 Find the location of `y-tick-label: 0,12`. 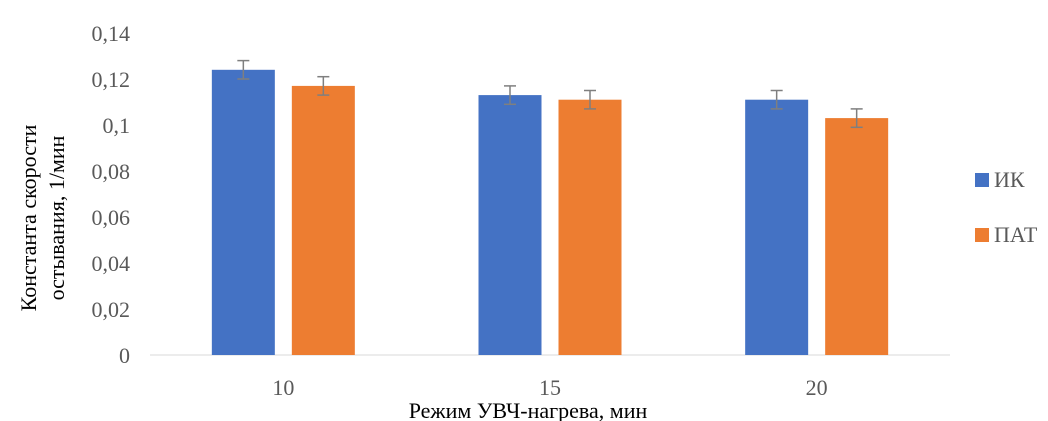

y-tick-label: 0,12 is located at coordinates (111, 79).